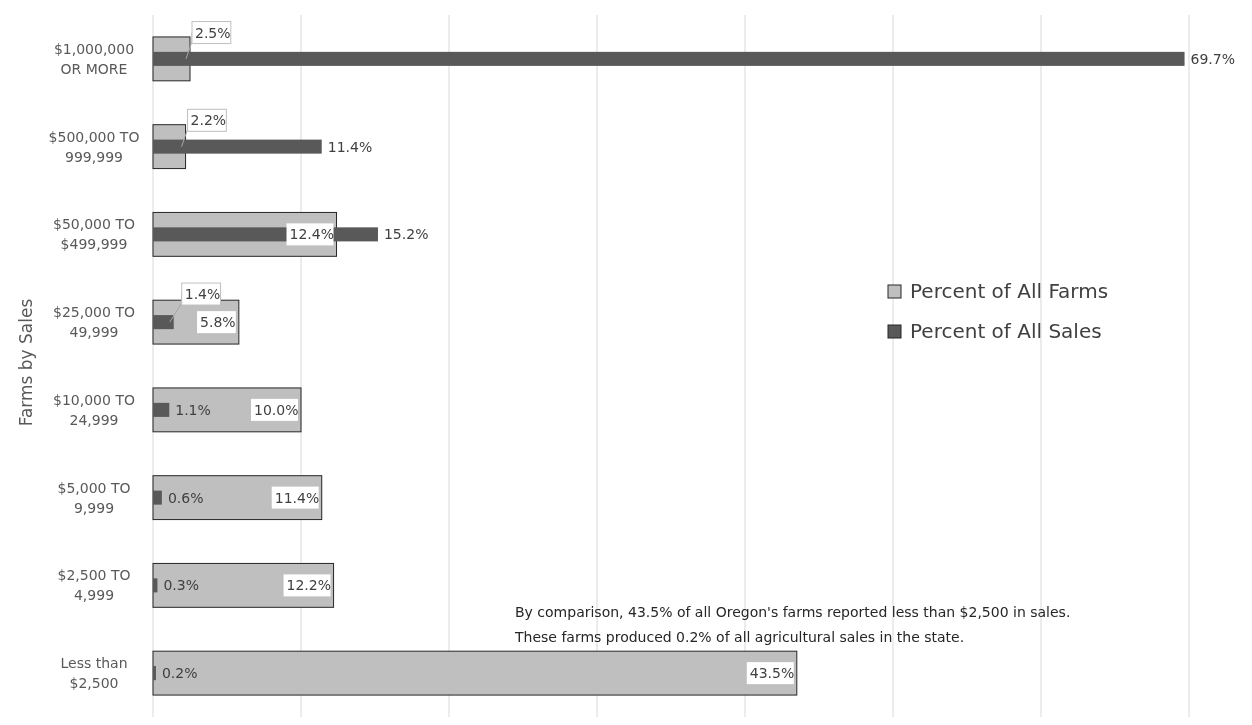 The height and width of the screenshot is (725, 1252). I want to click on data-label: 2.5%, so click(213, 32).